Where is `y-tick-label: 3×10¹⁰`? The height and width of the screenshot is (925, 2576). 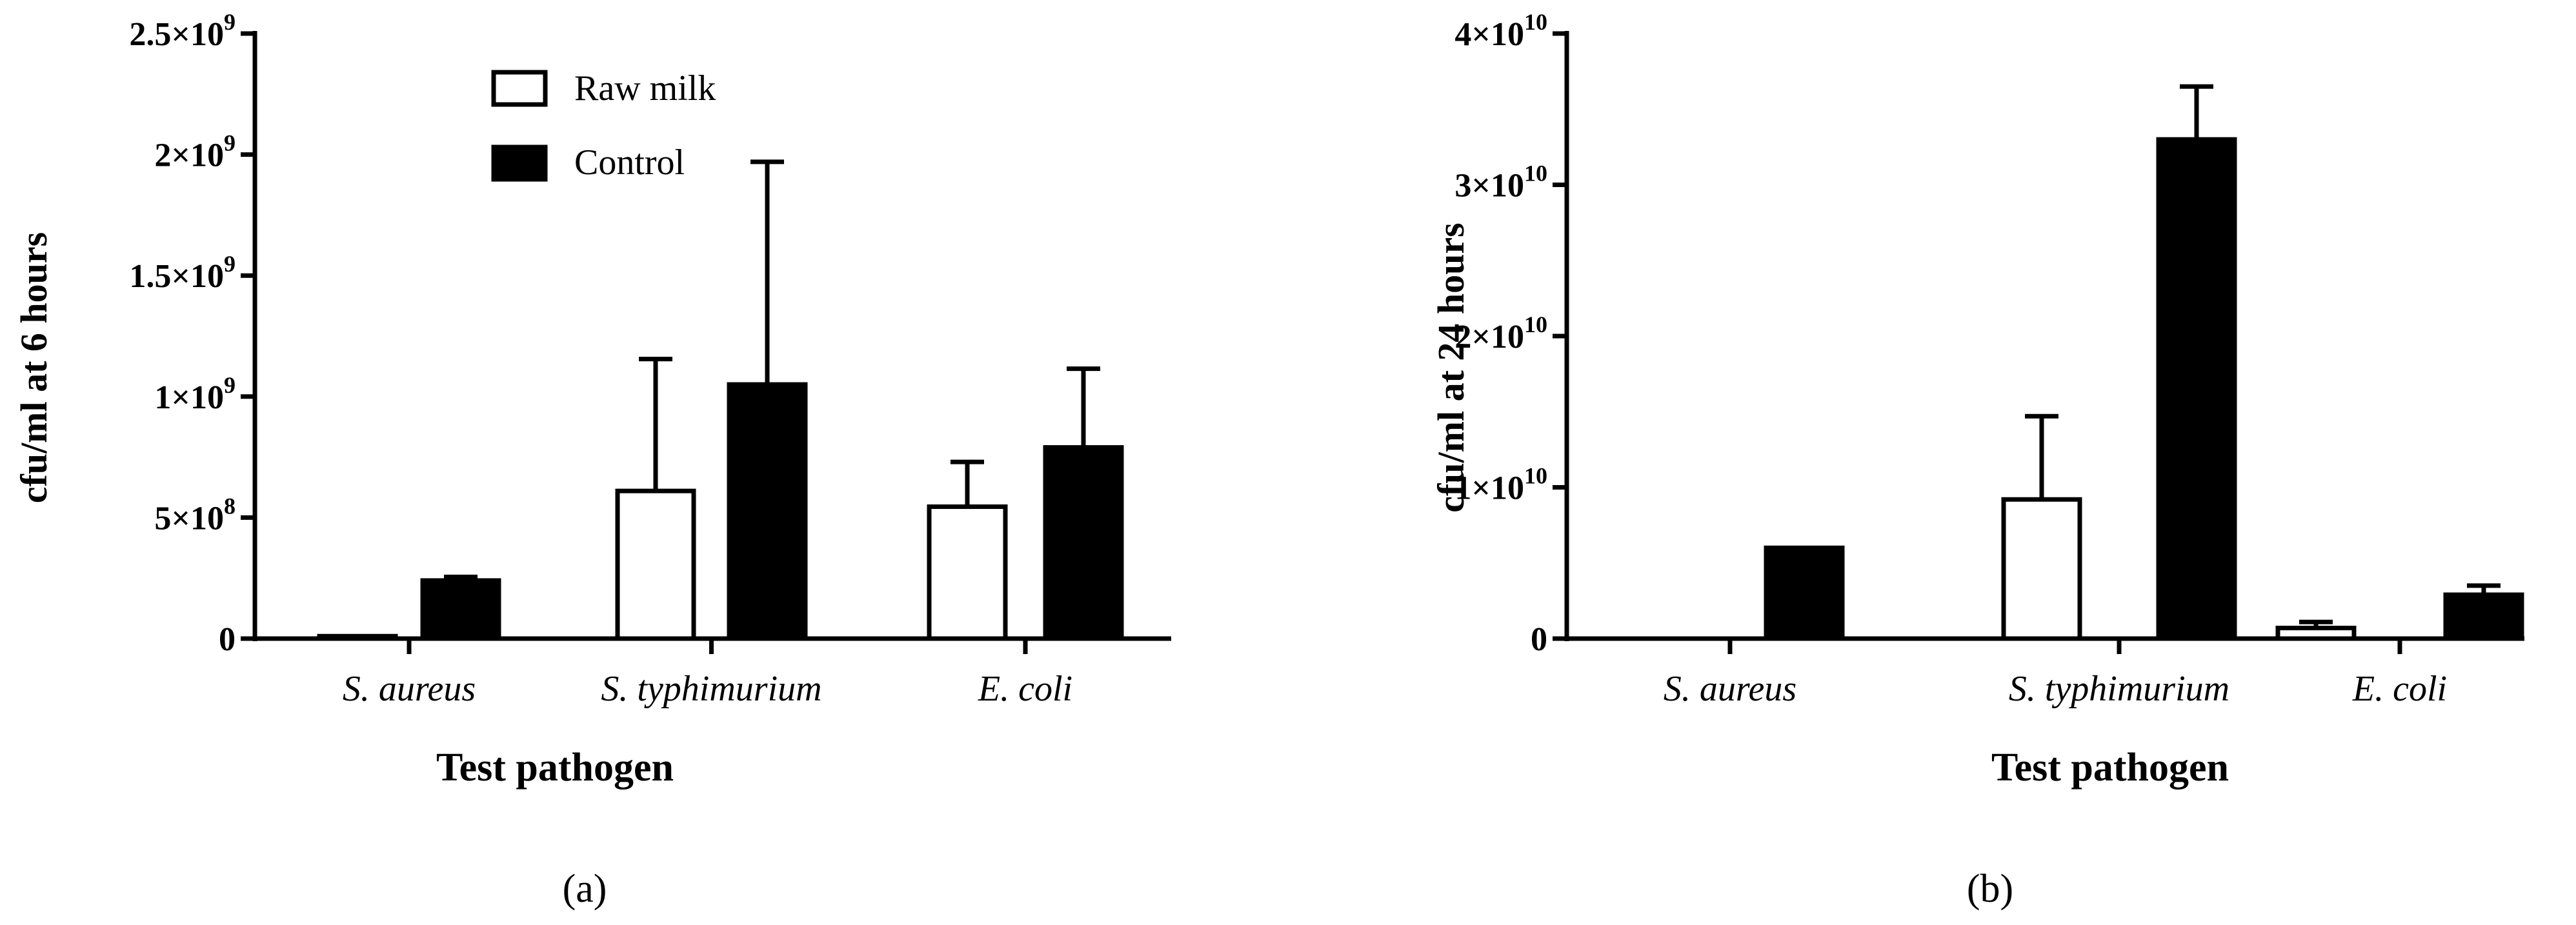
y-tick-label: 3×10¹⁰ is located at coordinates (1500, 182).